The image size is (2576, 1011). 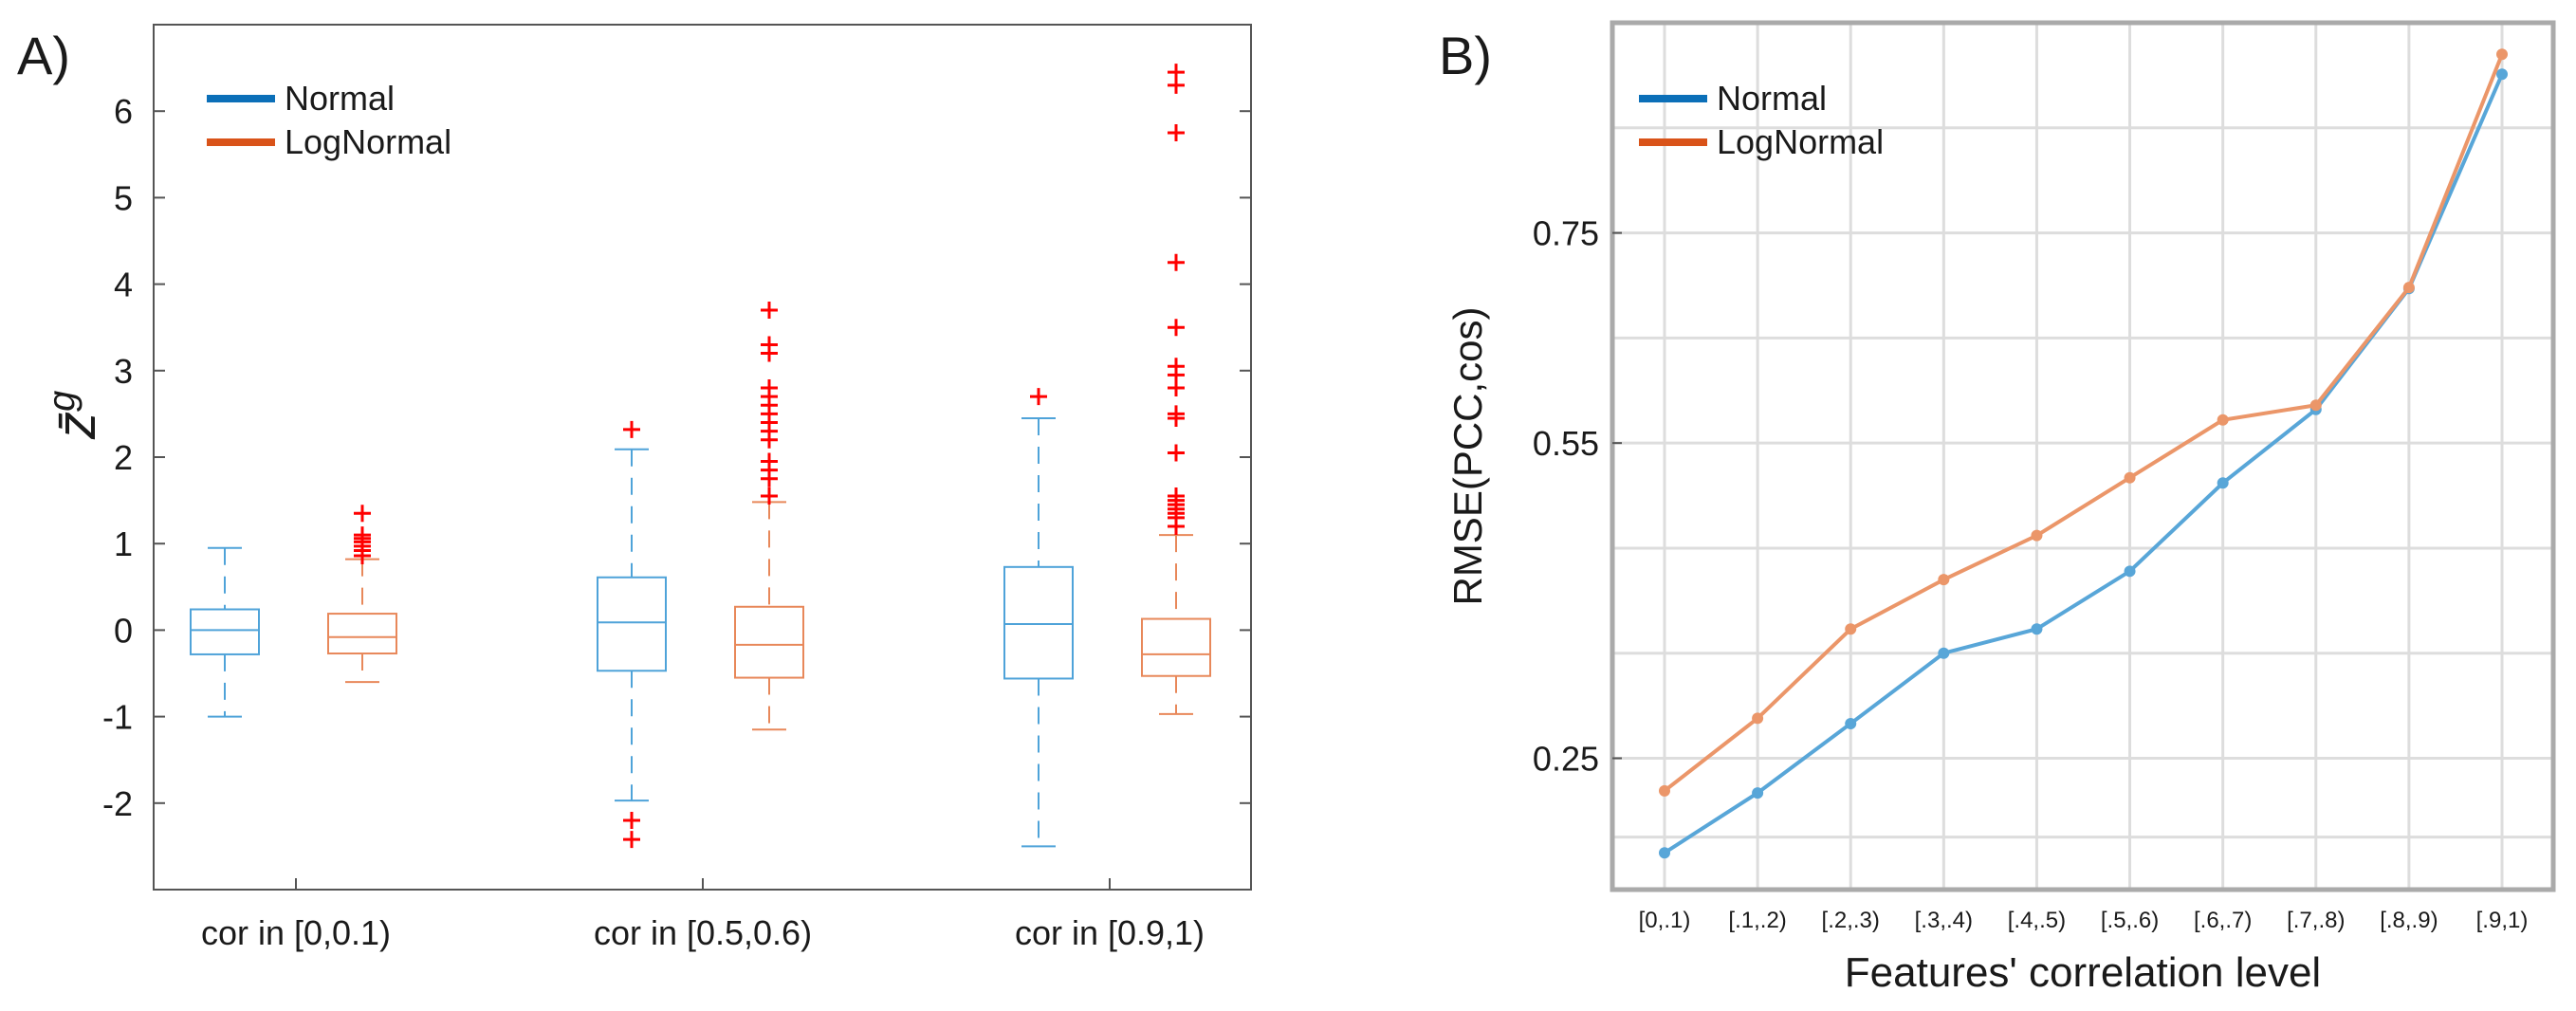 I want to click on panel-b-y-ticks: 0.25 0.55 0.75, so click(x=1577, y=496).